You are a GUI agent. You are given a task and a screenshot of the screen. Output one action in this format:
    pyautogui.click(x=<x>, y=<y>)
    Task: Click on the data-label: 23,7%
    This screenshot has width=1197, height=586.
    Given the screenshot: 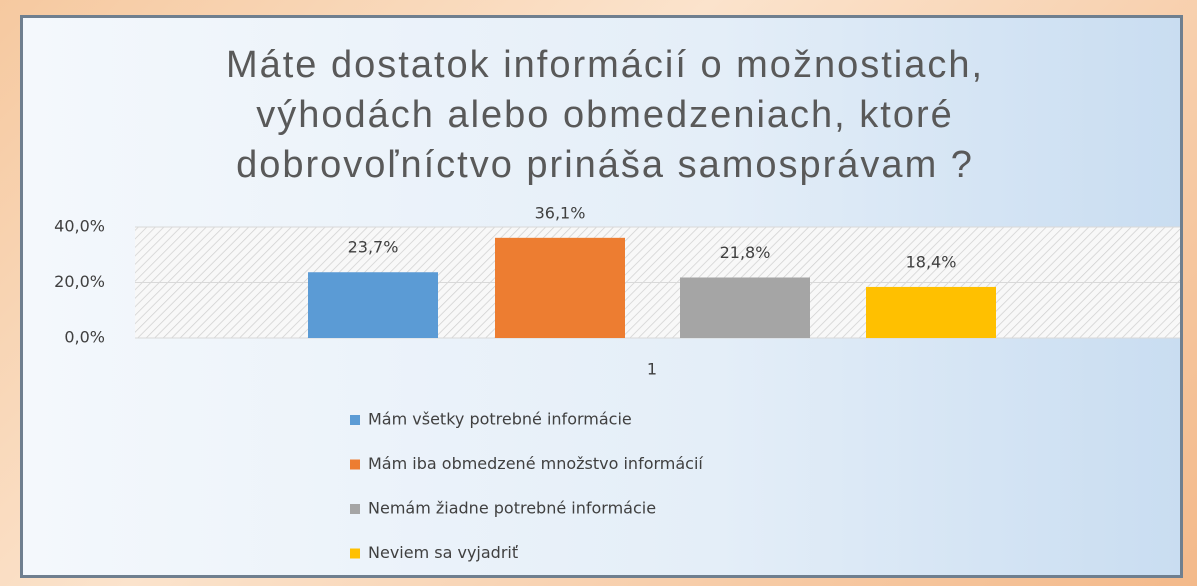 What is the action you would take?
    pyautogui.click(x=373, y=247)
    